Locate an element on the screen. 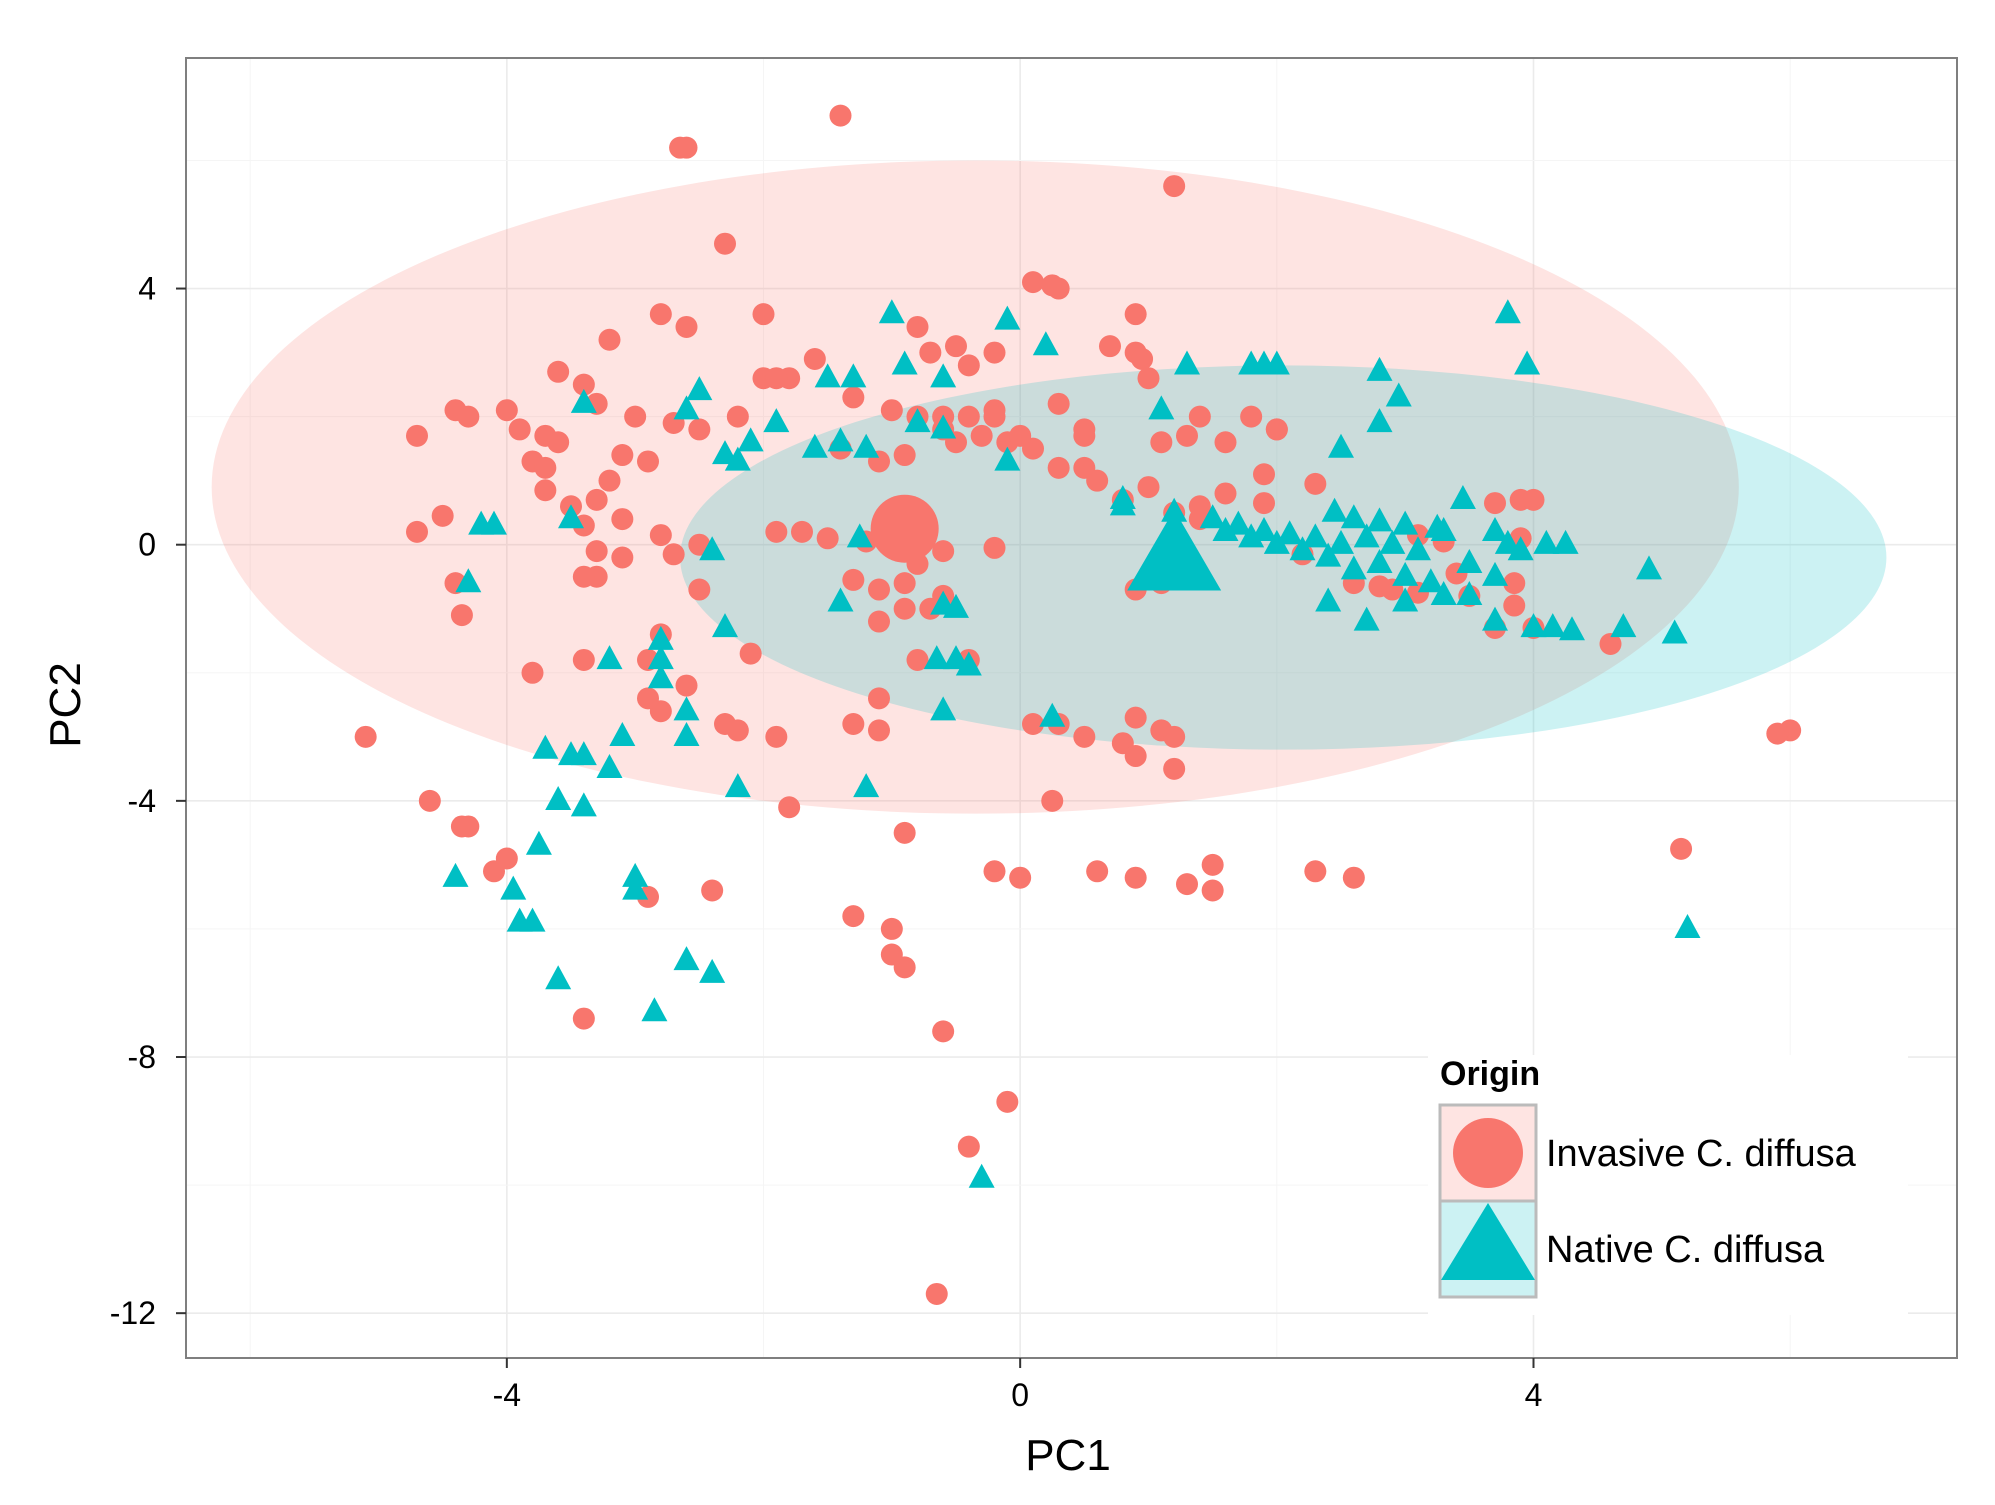 The width and height of the screenshot is (1995, 1505). y-tick-label: -12 is located at coordinates (133, 1313).